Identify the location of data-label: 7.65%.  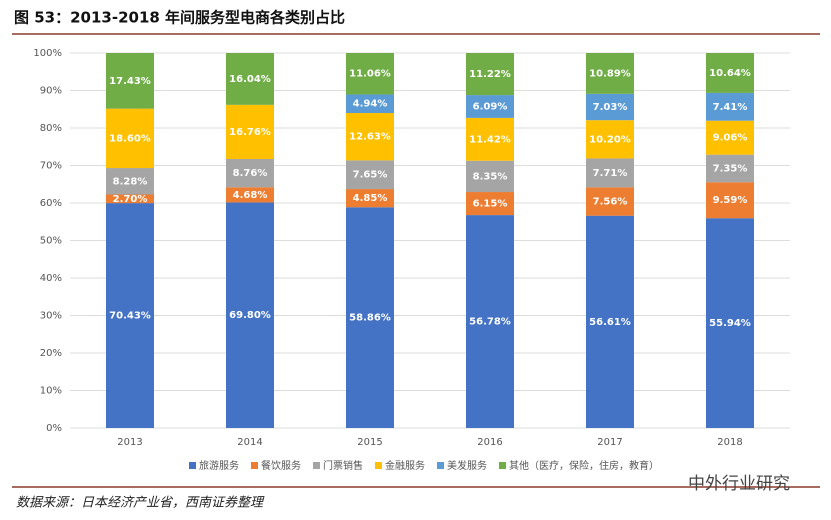
(370, 175).